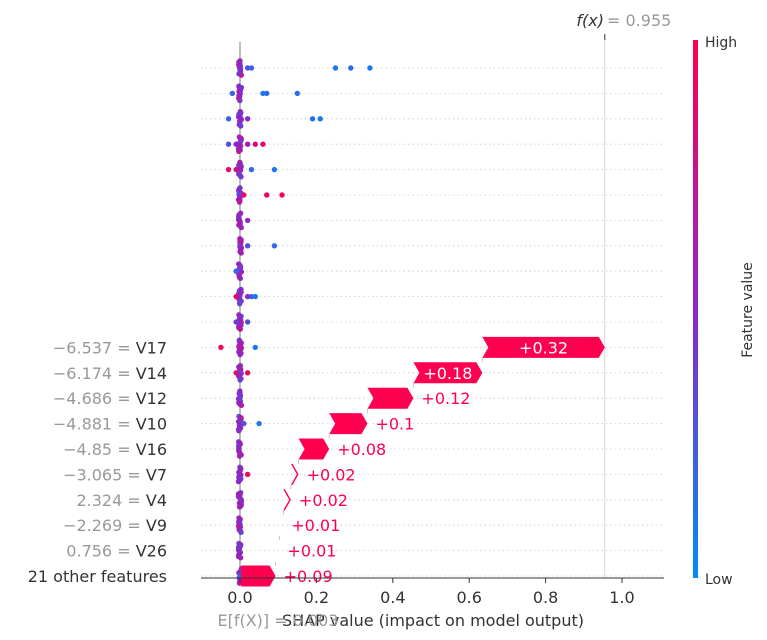 This screenshot has height=640, width=767. Describe the element at coordinates (308, 576) in the screenshot. I see `waterfall-value-label: +0.09` at that location.